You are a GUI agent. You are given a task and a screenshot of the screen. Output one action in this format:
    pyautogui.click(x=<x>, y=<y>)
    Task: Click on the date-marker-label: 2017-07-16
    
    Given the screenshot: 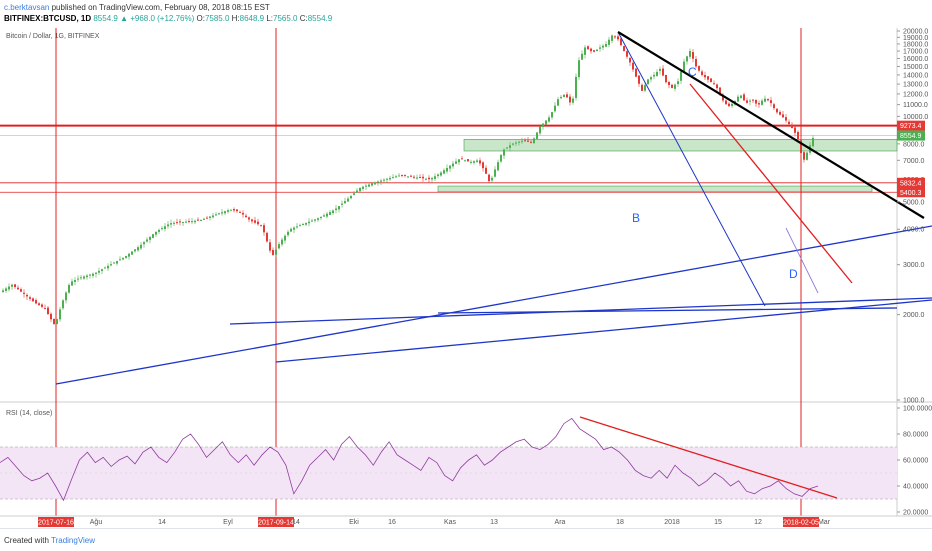 What is the action you would take?
    pyautogui.click(x=56, y=523)
    